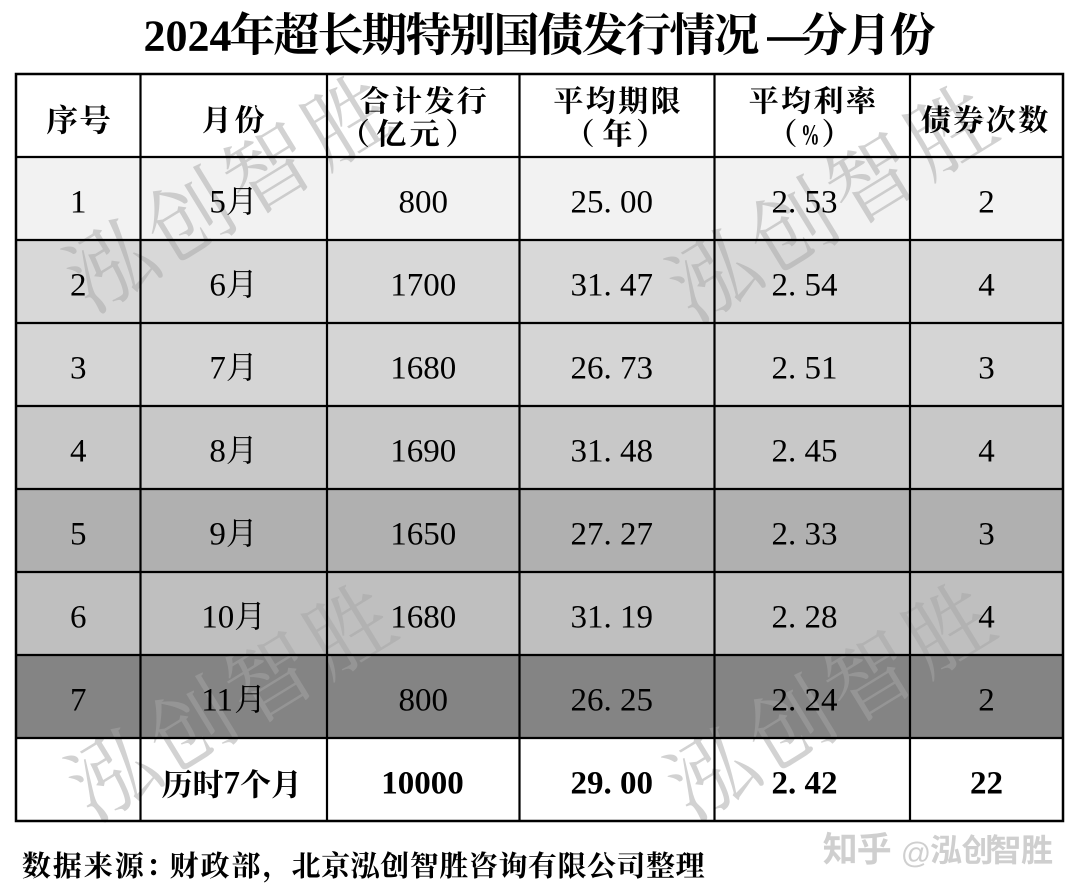 This screenshot has width=1080, height=894. What do you see at coordinates (423, 286) in the screenshot?
I see `svg-text: 1700` at bounding box center [423, 286].